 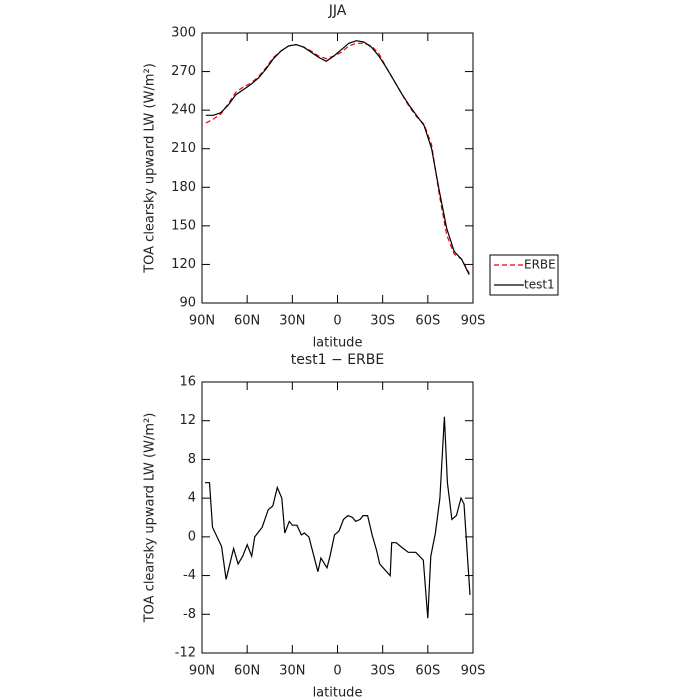 What do you see at coordinates (189, 575) in the screenshot?
I see `y-tick-label: -4` at bounding box center [189, 575].